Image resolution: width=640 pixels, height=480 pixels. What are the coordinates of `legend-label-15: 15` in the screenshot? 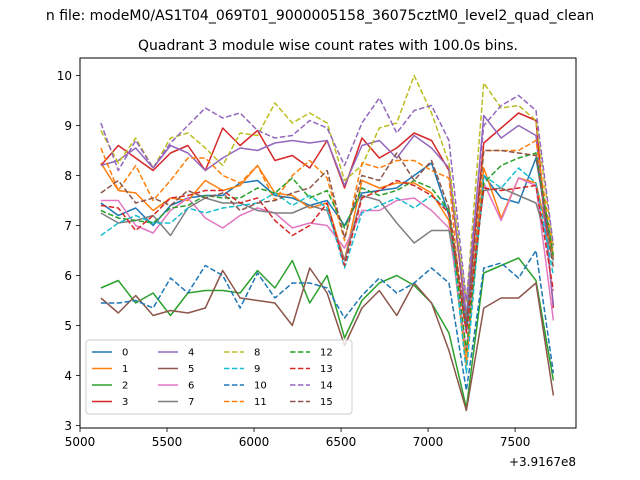 It's located at (326, 402).